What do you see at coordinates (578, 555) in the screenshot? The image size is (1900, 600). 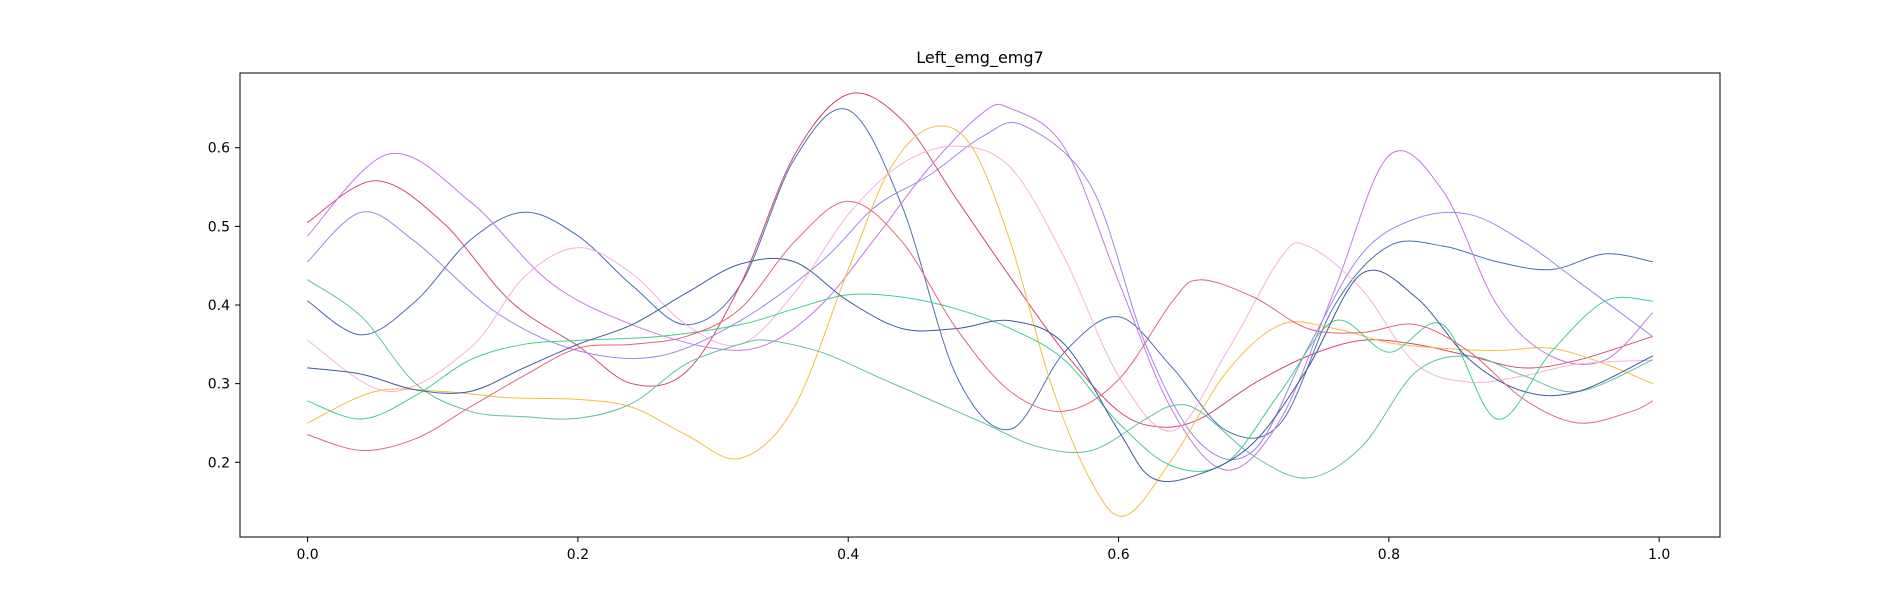 I see `x-tick-label: 0.2` at bounding box center [578, 555].